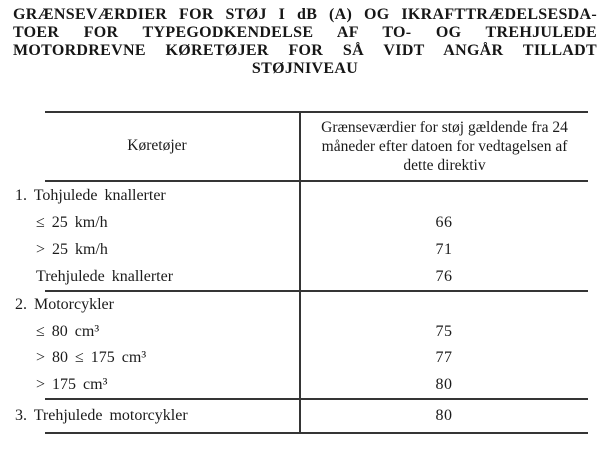 The image size is (600, 450). What do you see at coordinates (305, 68) in the screenshot?
I see `title-line-4: STØJNIVEAU` at bounding box center [305, 68].